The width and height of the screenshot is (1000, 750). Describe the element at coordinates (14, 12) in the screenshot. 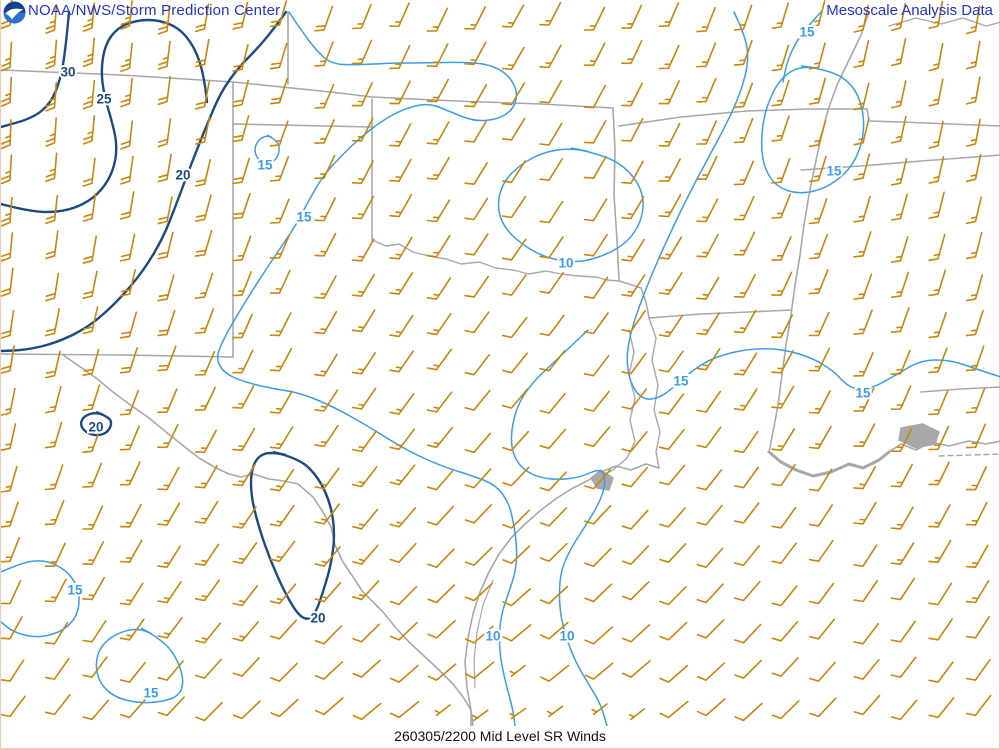

I see `noaa-logo-icon` at that location.